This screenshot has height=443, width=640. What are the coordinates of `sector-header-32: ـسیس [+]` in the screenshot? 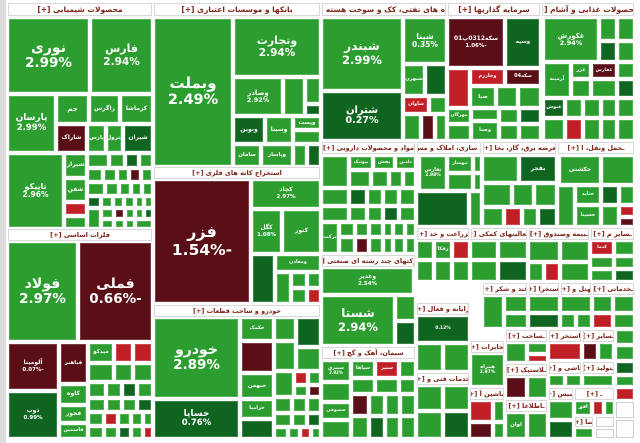 It's located at (561, 394).